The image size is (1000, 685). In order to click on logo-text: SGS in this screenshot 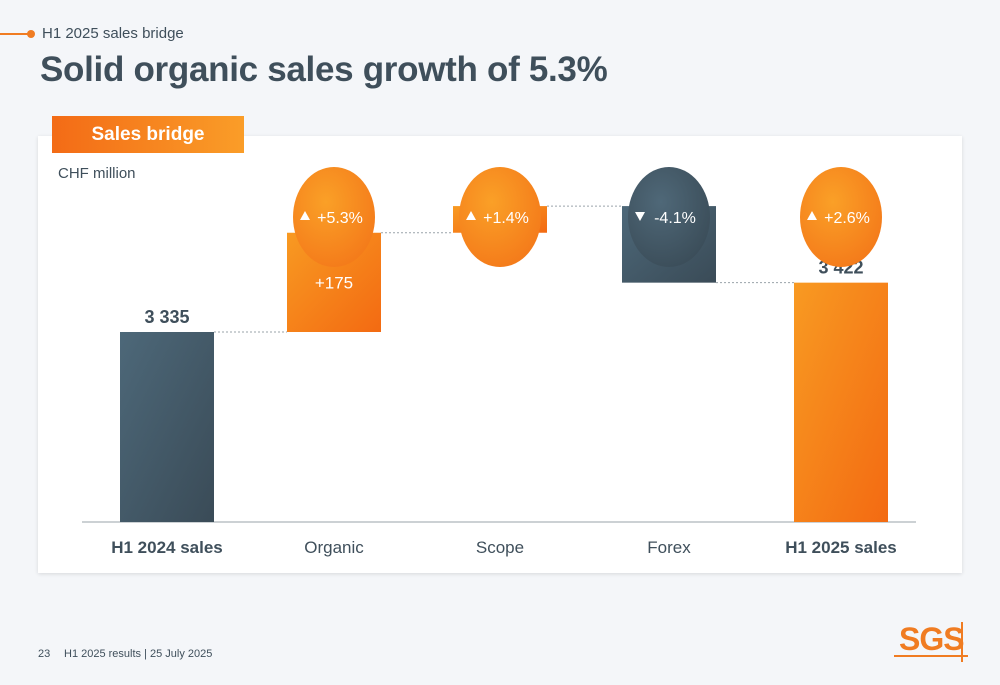, I will do `click(932, 639)`.